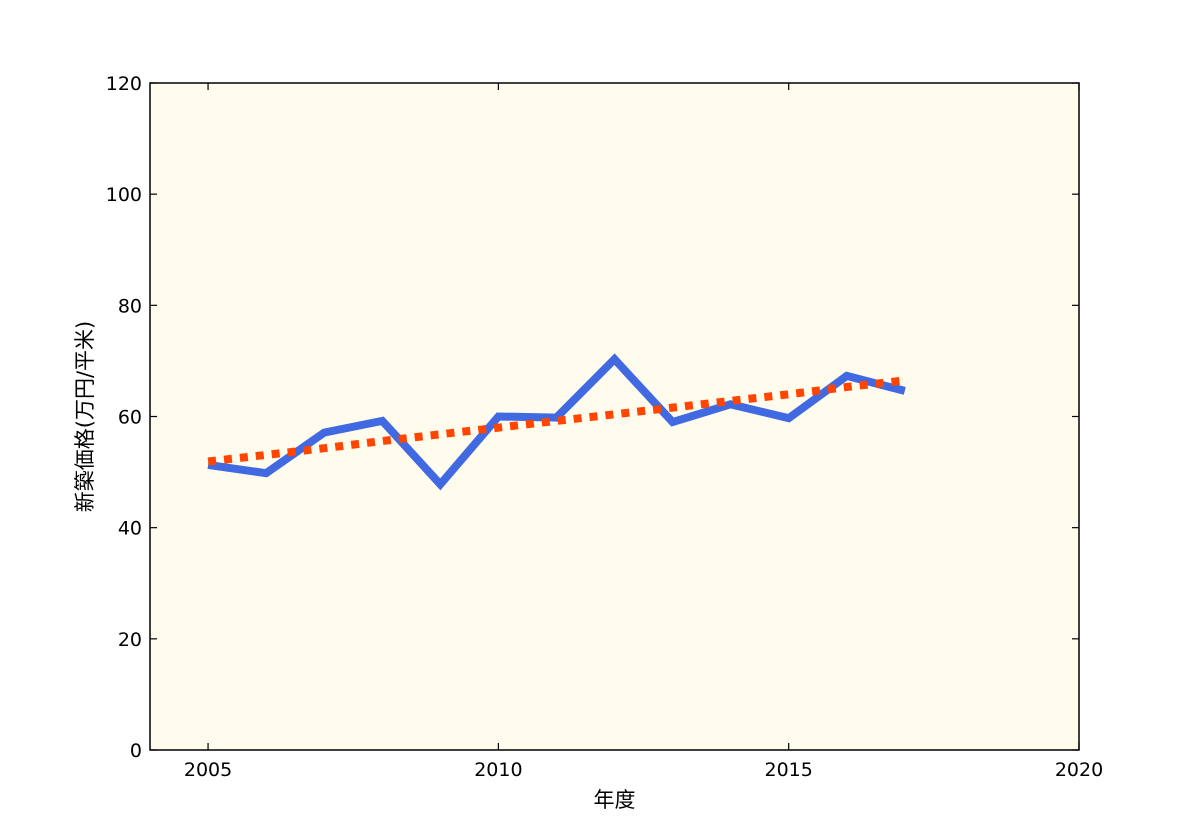 This screenshot has width=1200, height=833. What do you see at coordinates (130, 640) in the screenshot?
I see `y-tick-label: 20` at bounding box center [130, 640].